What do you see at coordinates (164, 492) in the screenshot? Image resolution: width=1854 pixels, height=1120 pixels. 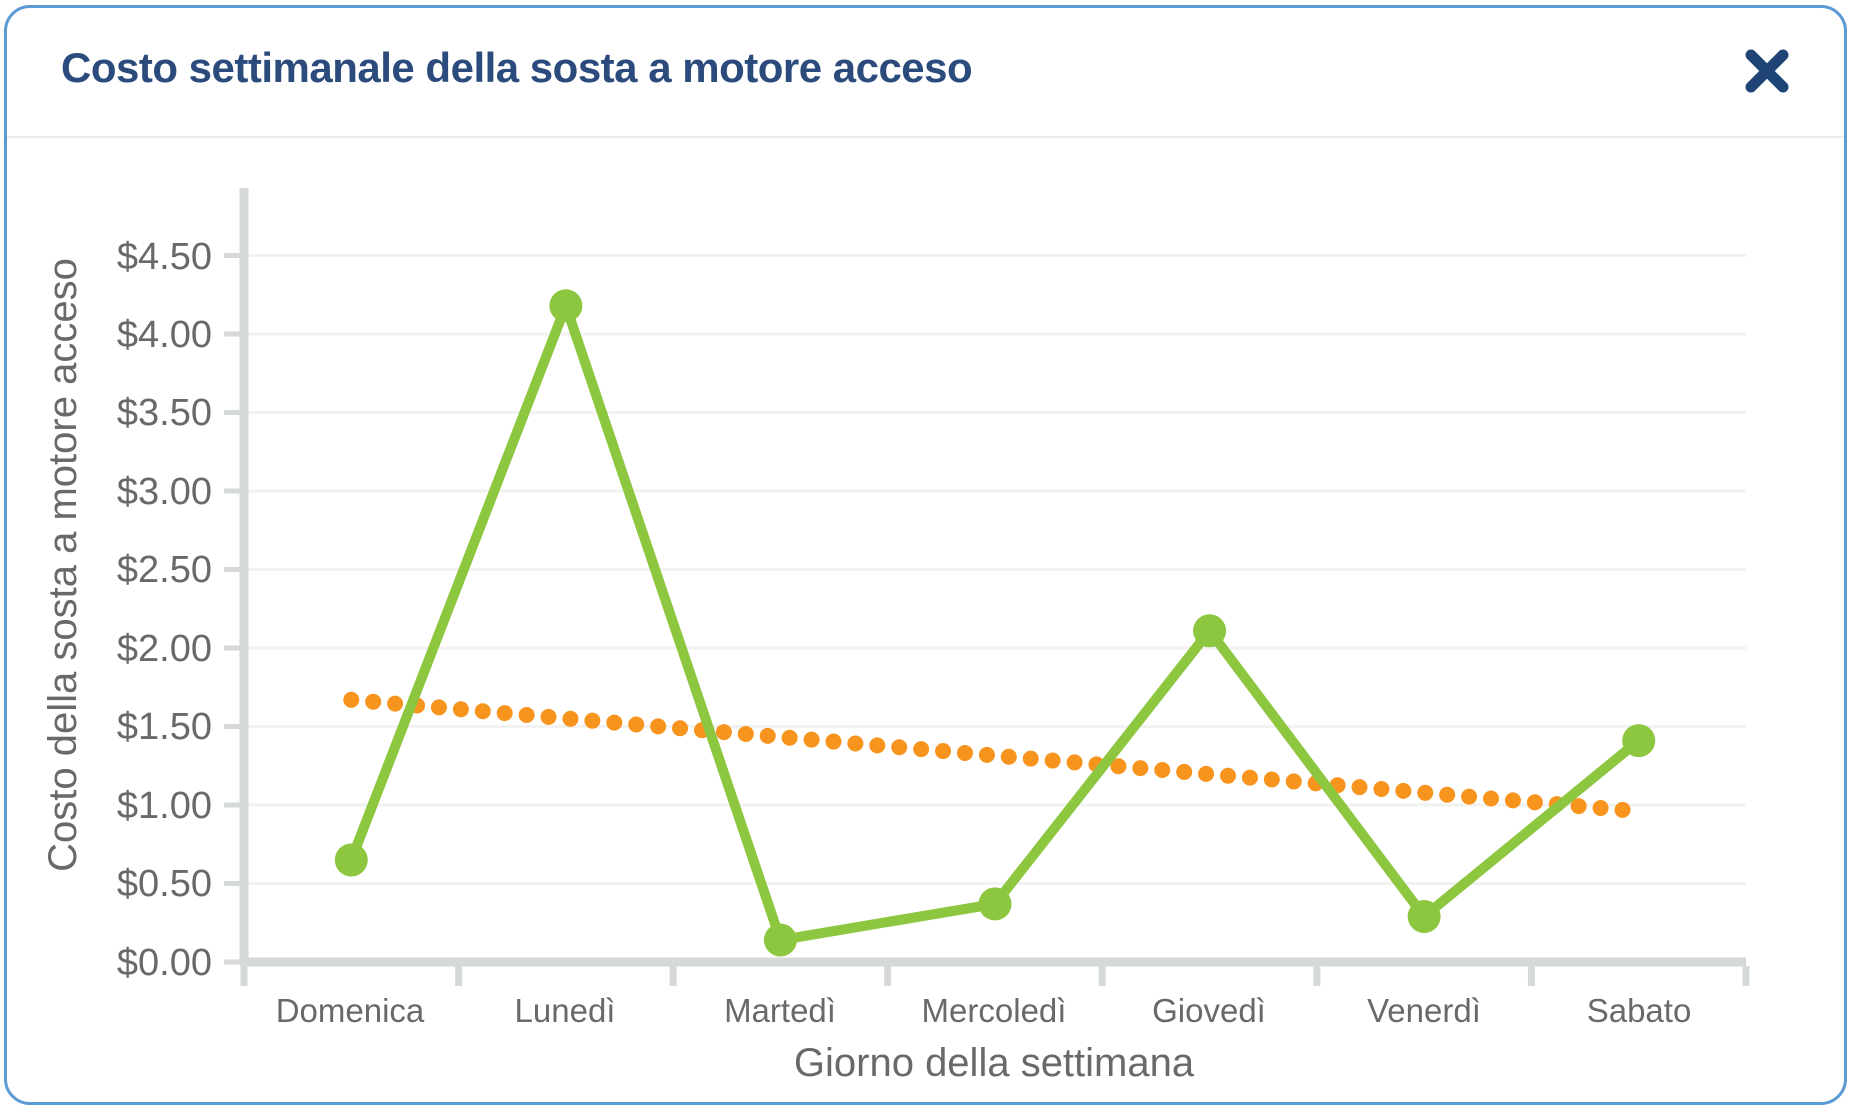 I see `y-tick-label: $3.00` at bounding box center [164, 492].